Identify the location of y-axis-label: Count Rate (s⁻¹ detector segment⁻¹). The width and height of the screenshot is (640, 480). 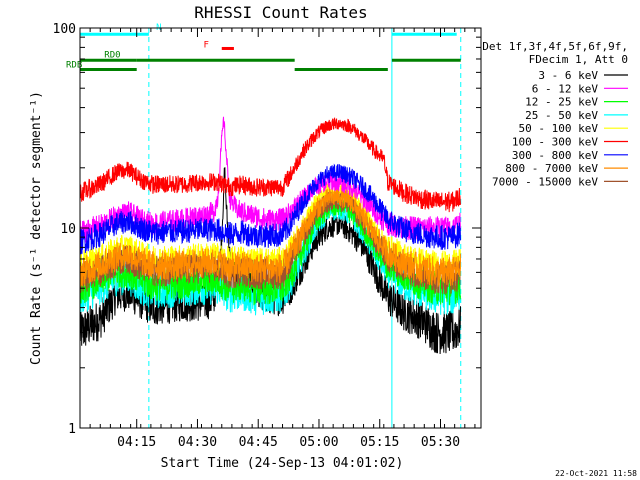
(36, 228).